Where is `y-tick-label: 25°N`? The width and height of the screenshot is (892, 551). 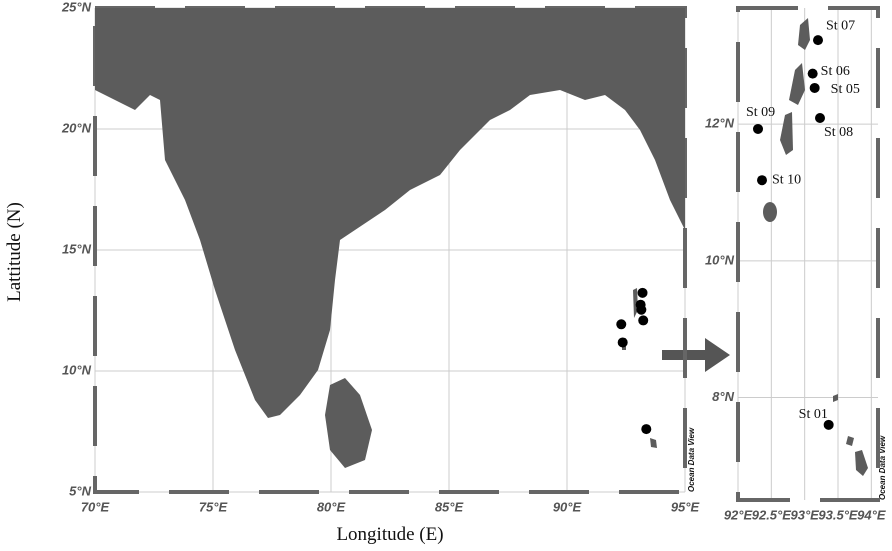 y-tick-label: 25°N is located at coordinates (76, 7).